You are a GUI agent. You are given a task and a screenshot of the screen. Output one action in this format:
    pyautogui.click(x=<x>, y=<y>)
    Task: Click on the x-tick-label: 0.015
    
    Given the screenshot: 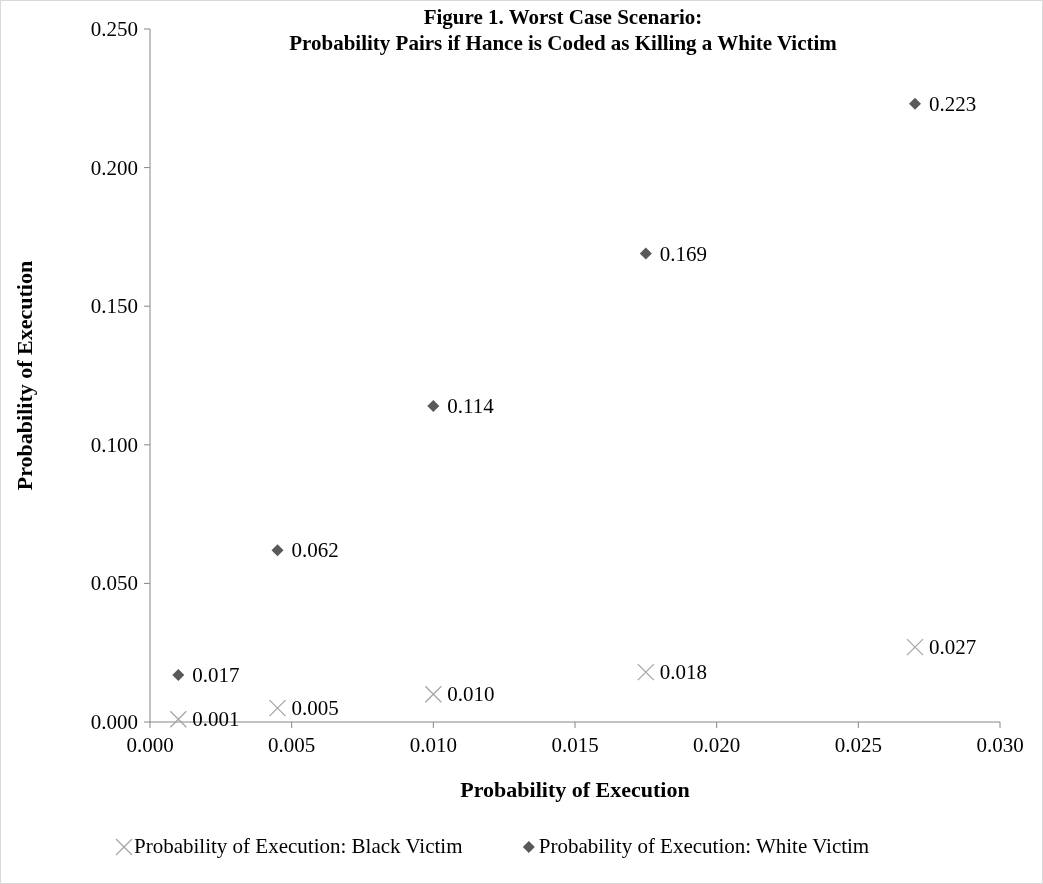 What is the action you would take?
    pyautogui.click(x=575, y=745)
    